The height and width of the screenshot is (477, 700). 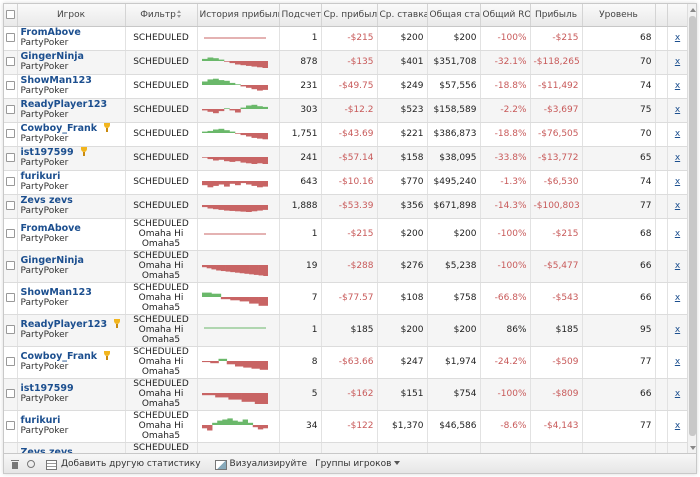 What do you see at coordinates (161, 15) in the screenshot?
I see `column-filter: Фильтр` at bounding box center [161, 15].